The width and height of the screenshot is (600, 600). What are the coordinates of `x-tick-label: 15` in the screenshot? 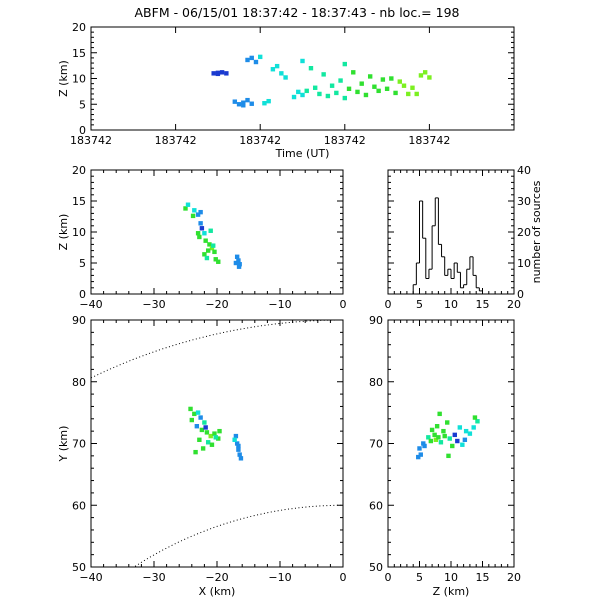 It's located at (483, 304).